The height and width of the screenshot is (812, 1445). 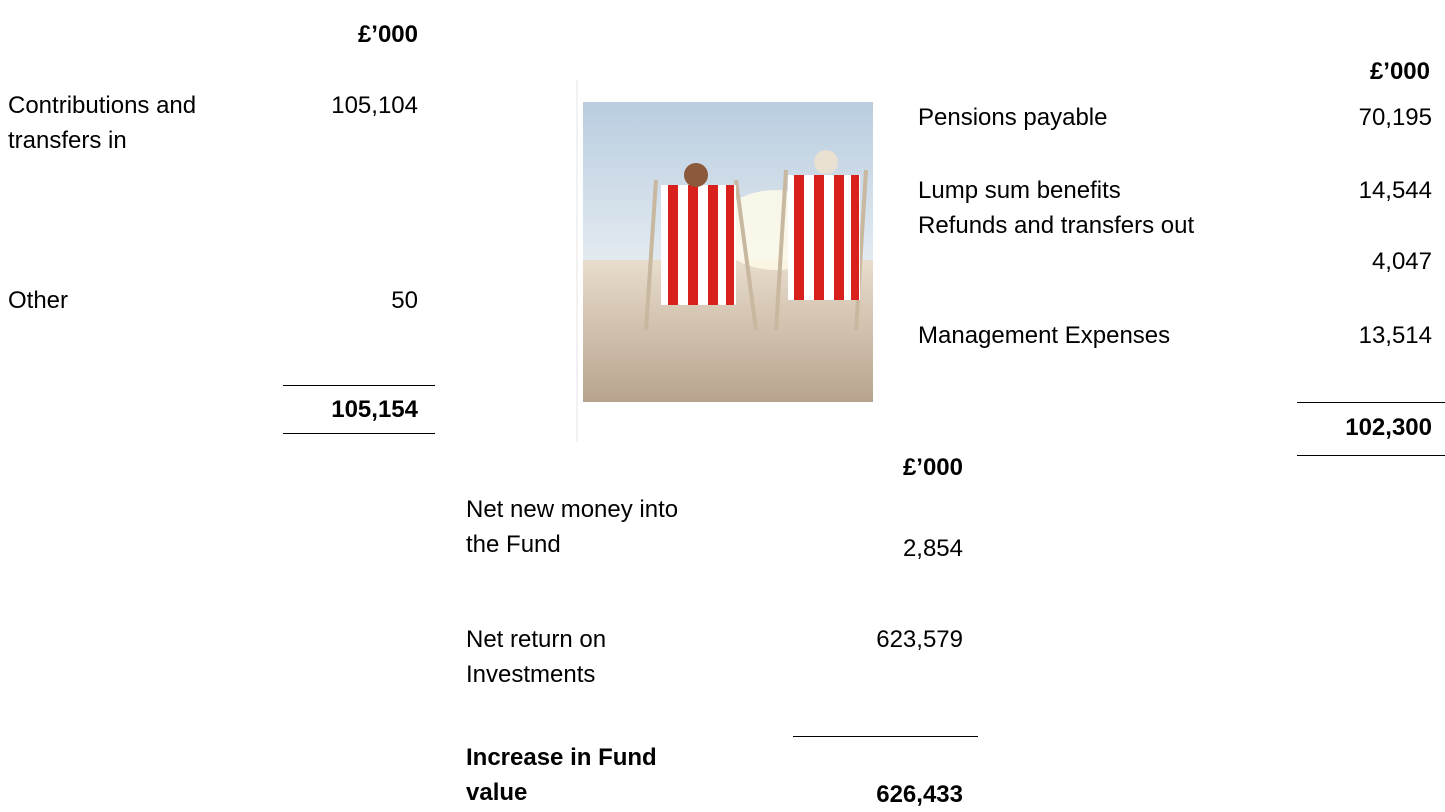 I want to click on row-label: Refunds and transfers out, so click(x=1056, y=225).